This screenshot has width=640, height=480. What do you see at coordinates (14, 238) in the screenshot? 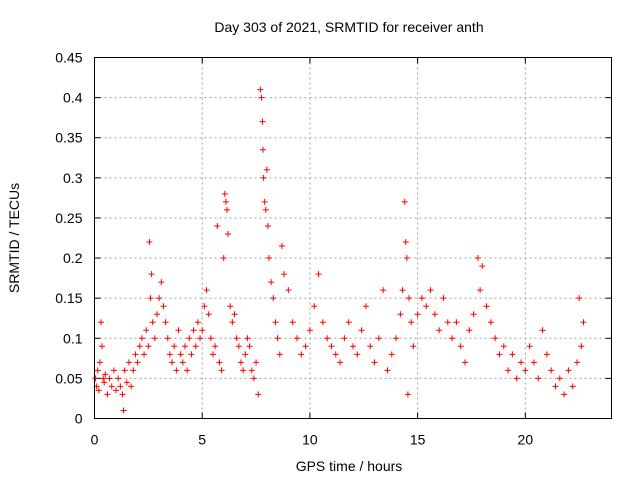
I see `y-axis-label: SRMTID / TECUs` at bounding box center [14, 238].